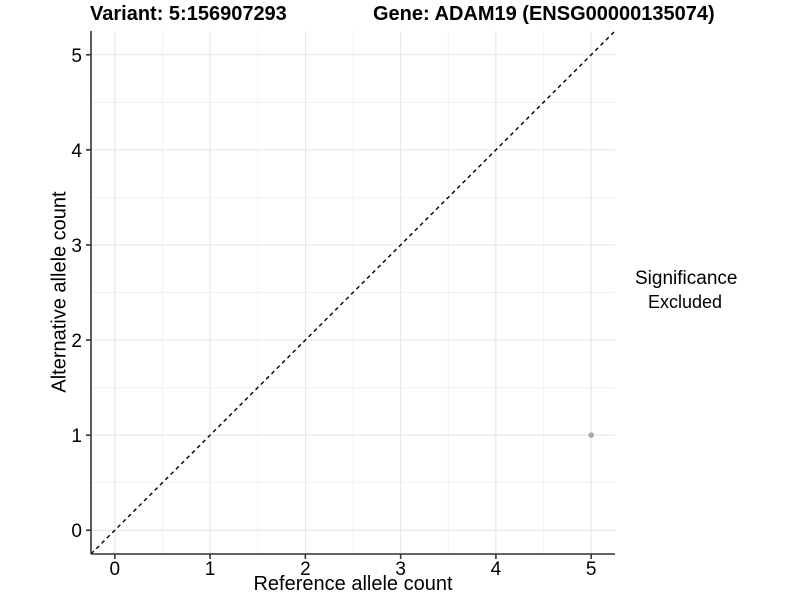  Describe the element at coordinates (76, 531) in the screenshot. I see `y-tick-label: 0` at that location.